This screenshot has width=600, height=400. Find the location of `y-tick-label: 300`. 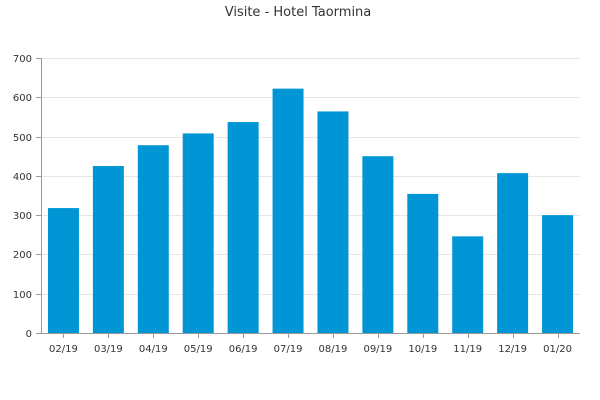

y-tick-label: 300 is located at coordinates (22, 216).